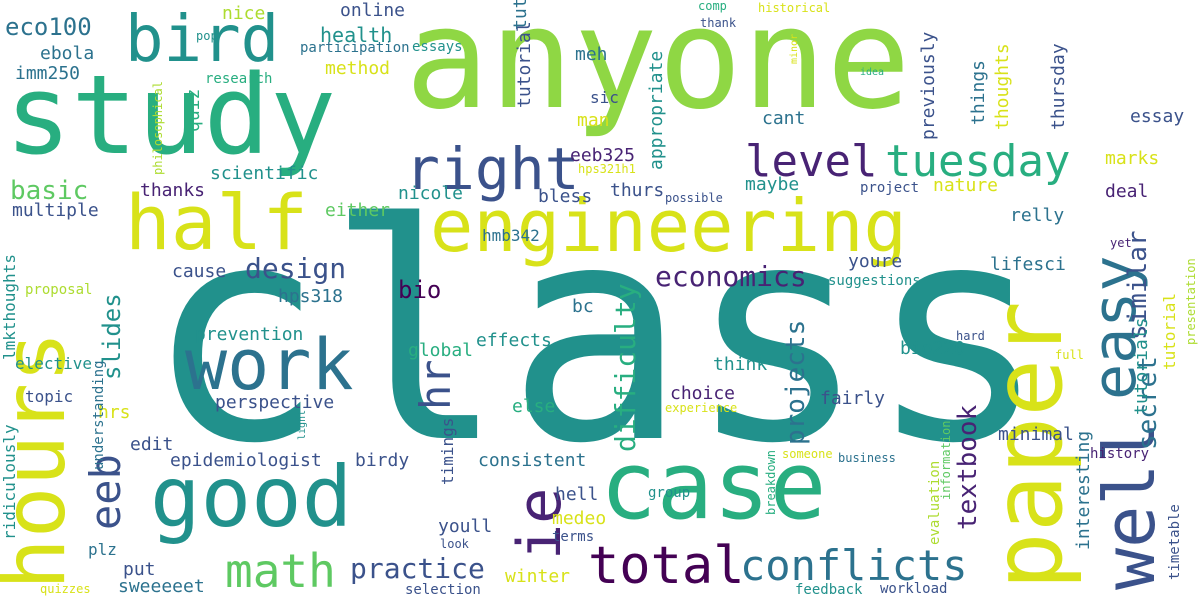 The height and width of the screenshot is (600, 1200). Describe the element at coordinates (1127, 191) in the screenshot. I see `word-deal: deal` at that location.